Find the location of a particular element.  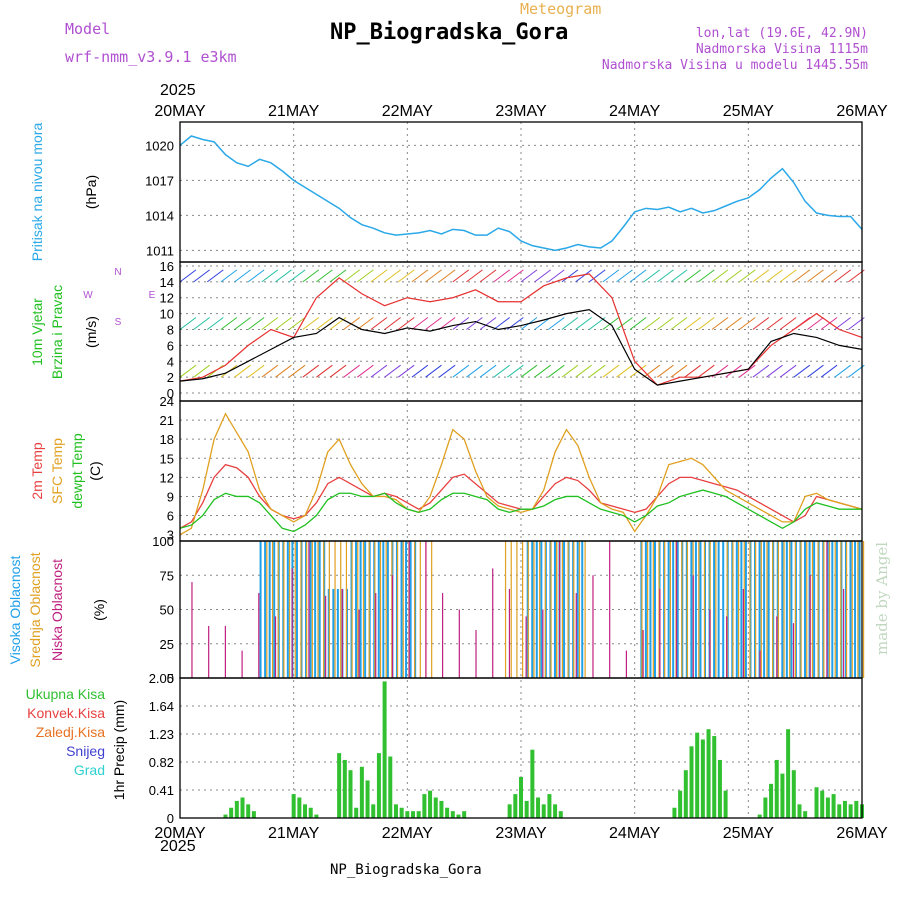

compass-s: S is located at coordinates (118, 322).